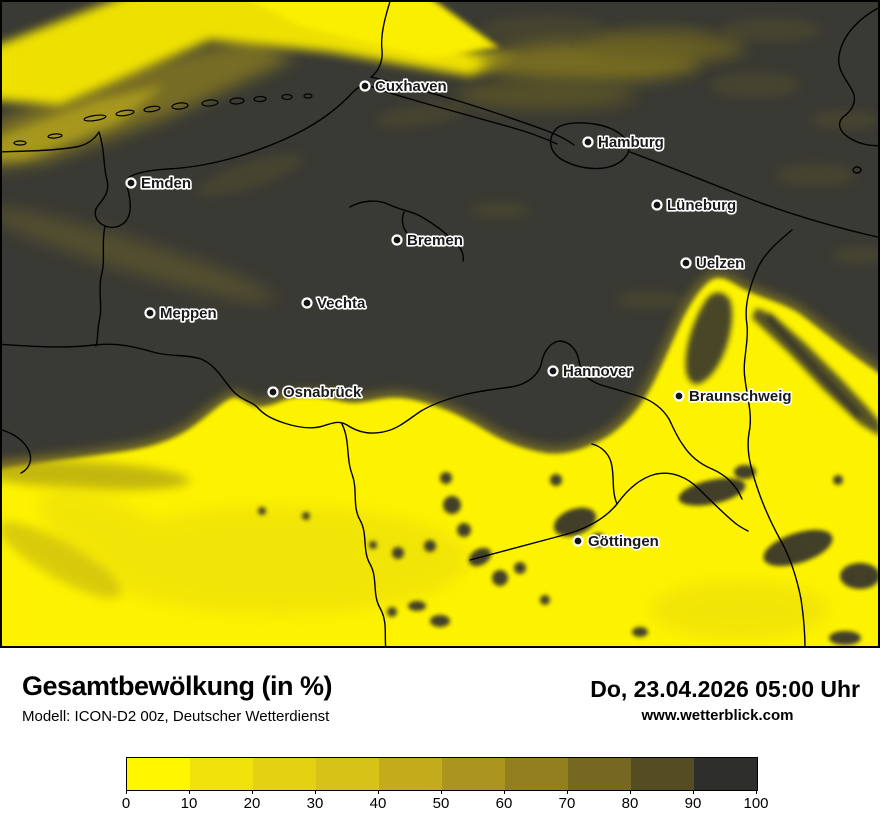 The width and height of the screenshot is (880, 830). Describe the element at coordinates (717, 715) in the screenshot. I see `website-label: www.wetterblick.com` at that location.